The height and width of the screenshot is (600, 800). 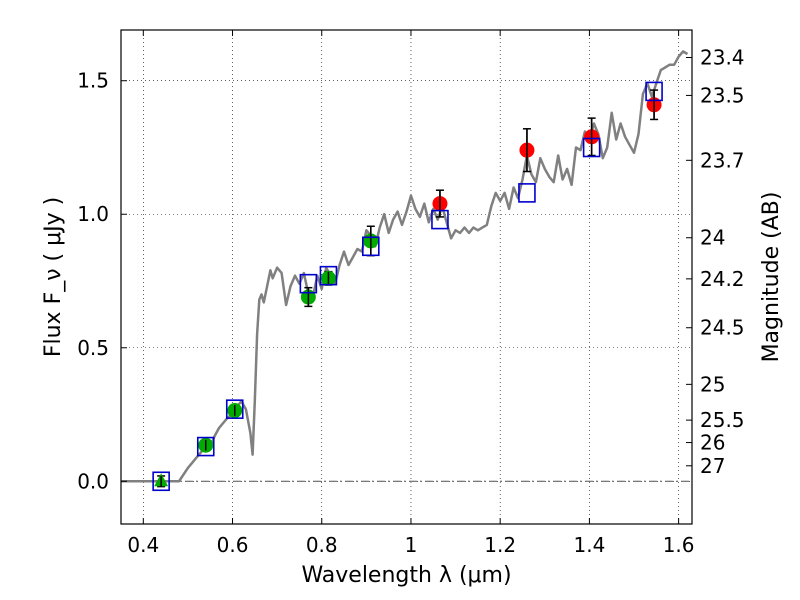 What do you see at coordinates (93, 481) in the screenshot?
I see `y-tick-label: 0.0` at bounding box center [93, 481].